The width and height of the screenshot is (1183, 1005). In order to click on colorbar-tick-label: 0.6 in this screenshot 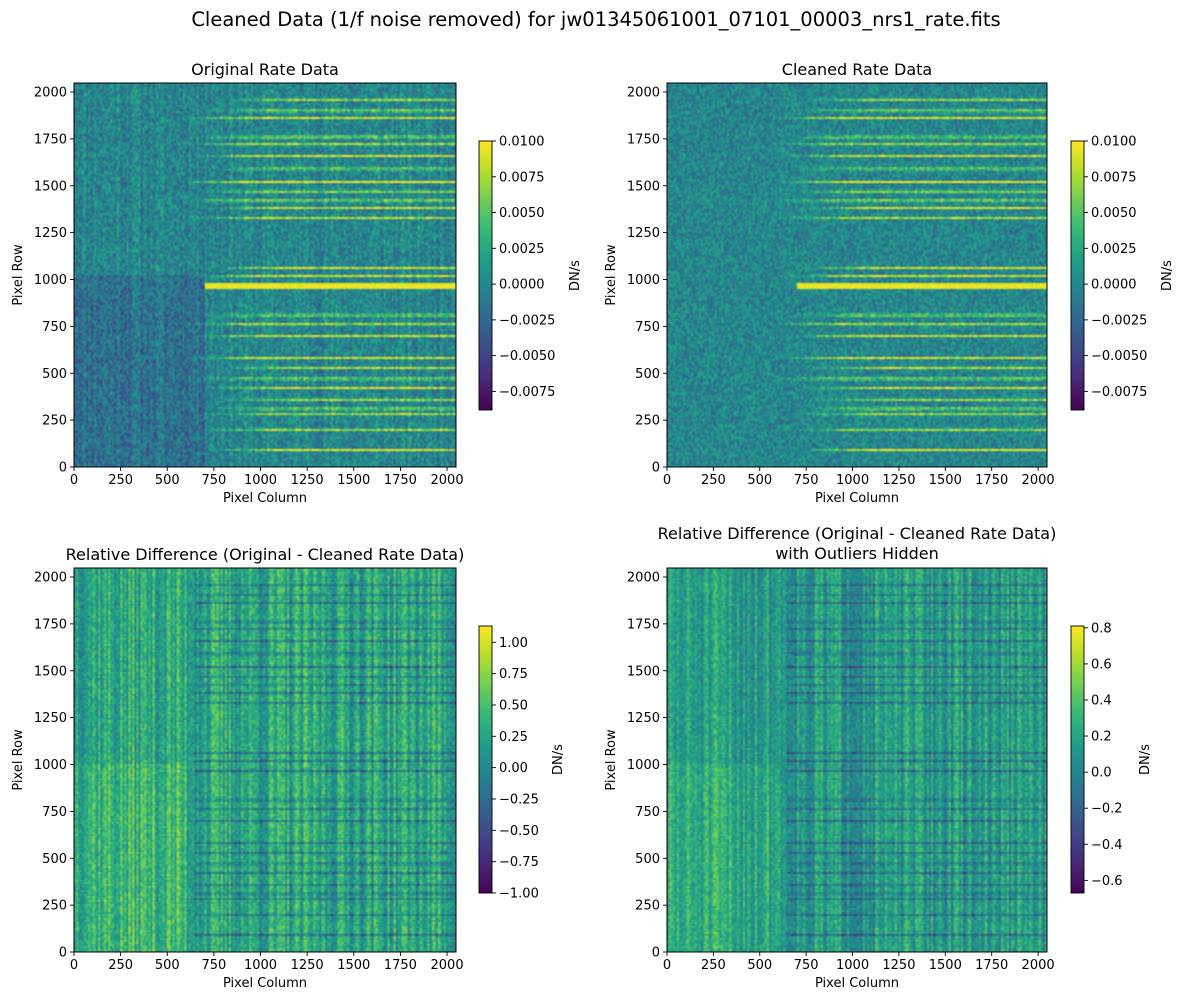, I will do `click(1101, 664)`.